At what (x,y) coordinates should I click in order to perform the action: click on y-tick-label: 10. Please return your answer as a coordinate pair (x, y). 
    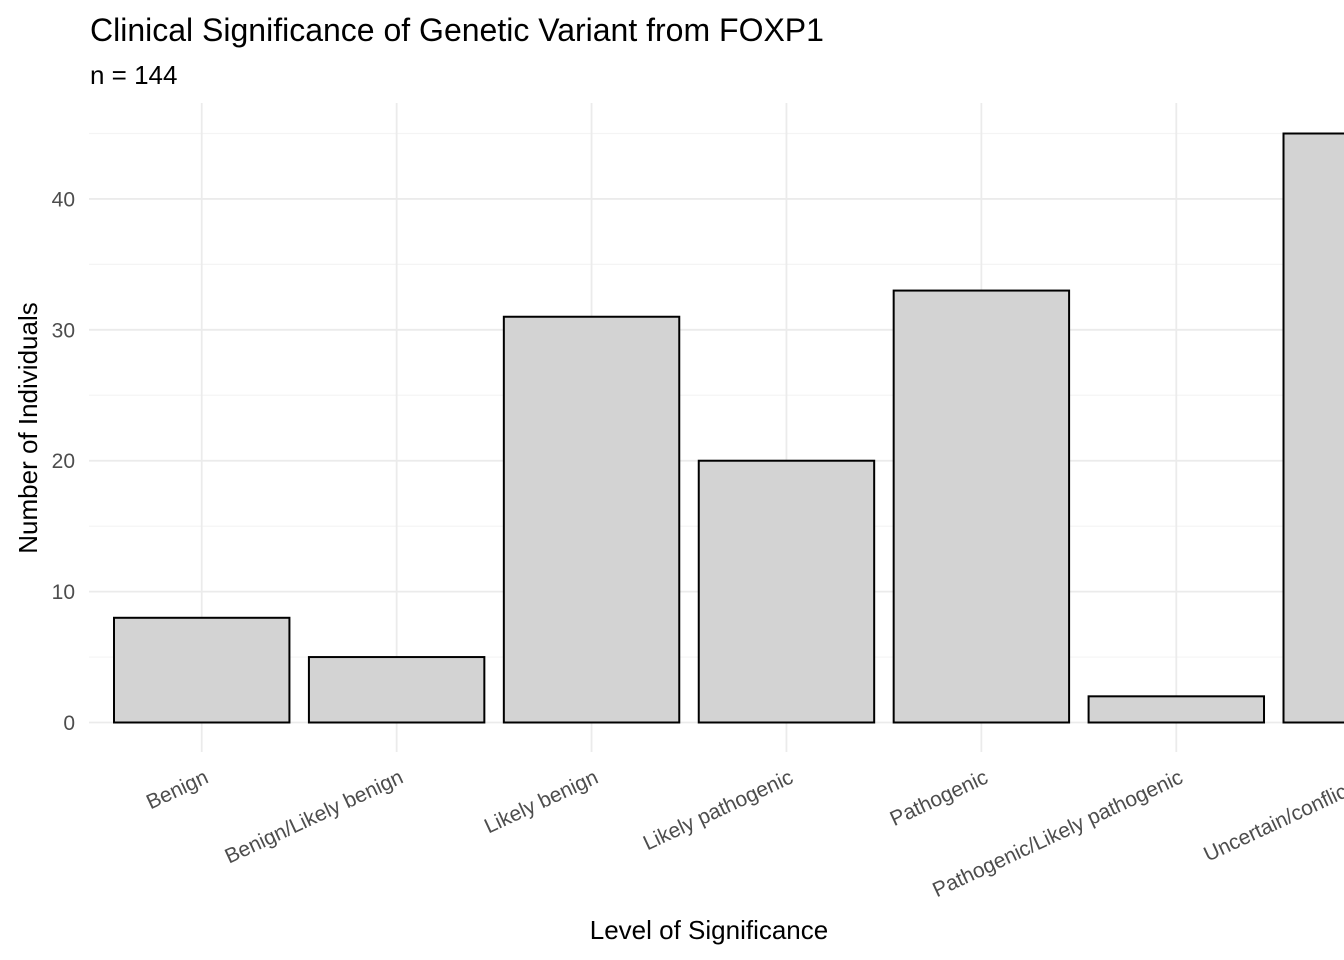
    Looking at the image, I should click on (63, 592).